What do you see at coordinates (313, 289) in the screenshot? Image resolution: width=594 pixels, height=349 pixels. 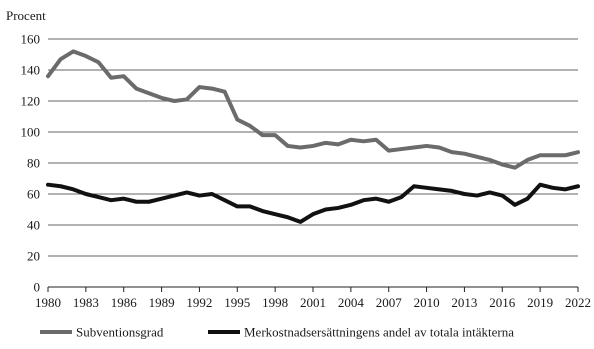 I see `x-tick-marks` at bounding box center [313, 289].